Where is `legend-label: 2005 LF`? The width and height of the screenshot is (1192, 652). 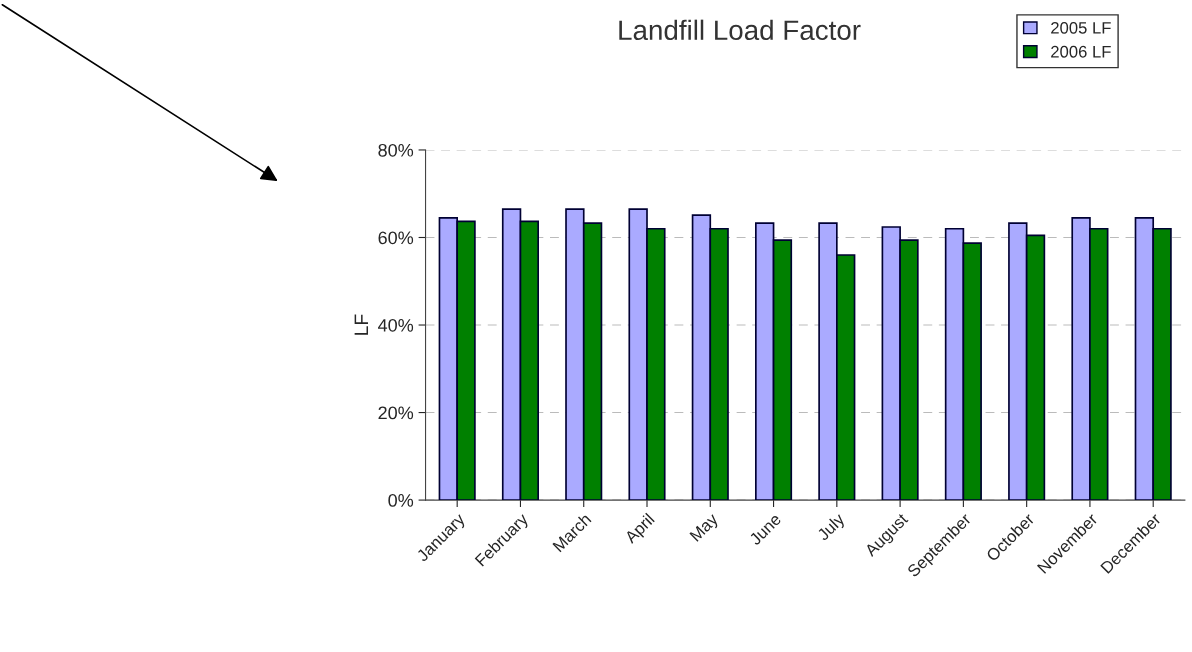 legend-label: 2005 LF is located at coordinates (1081, 27).